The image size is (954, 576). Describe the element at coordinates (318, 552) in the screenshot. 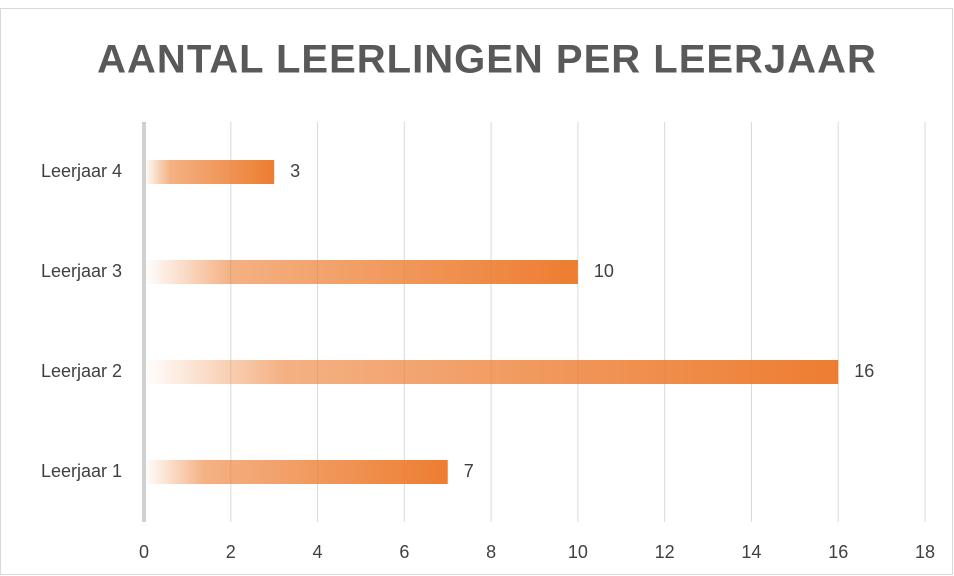

I see `x-tick-label: 4` at that location.